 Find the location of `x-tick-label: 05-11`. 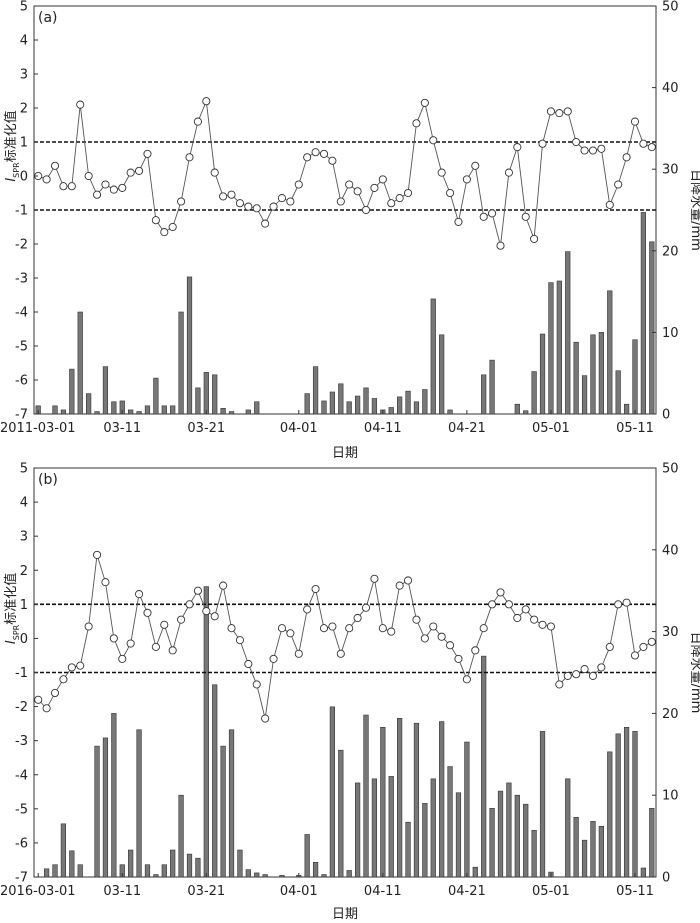

x-tick-label: 05-11 is located at coordinates (635, 891).